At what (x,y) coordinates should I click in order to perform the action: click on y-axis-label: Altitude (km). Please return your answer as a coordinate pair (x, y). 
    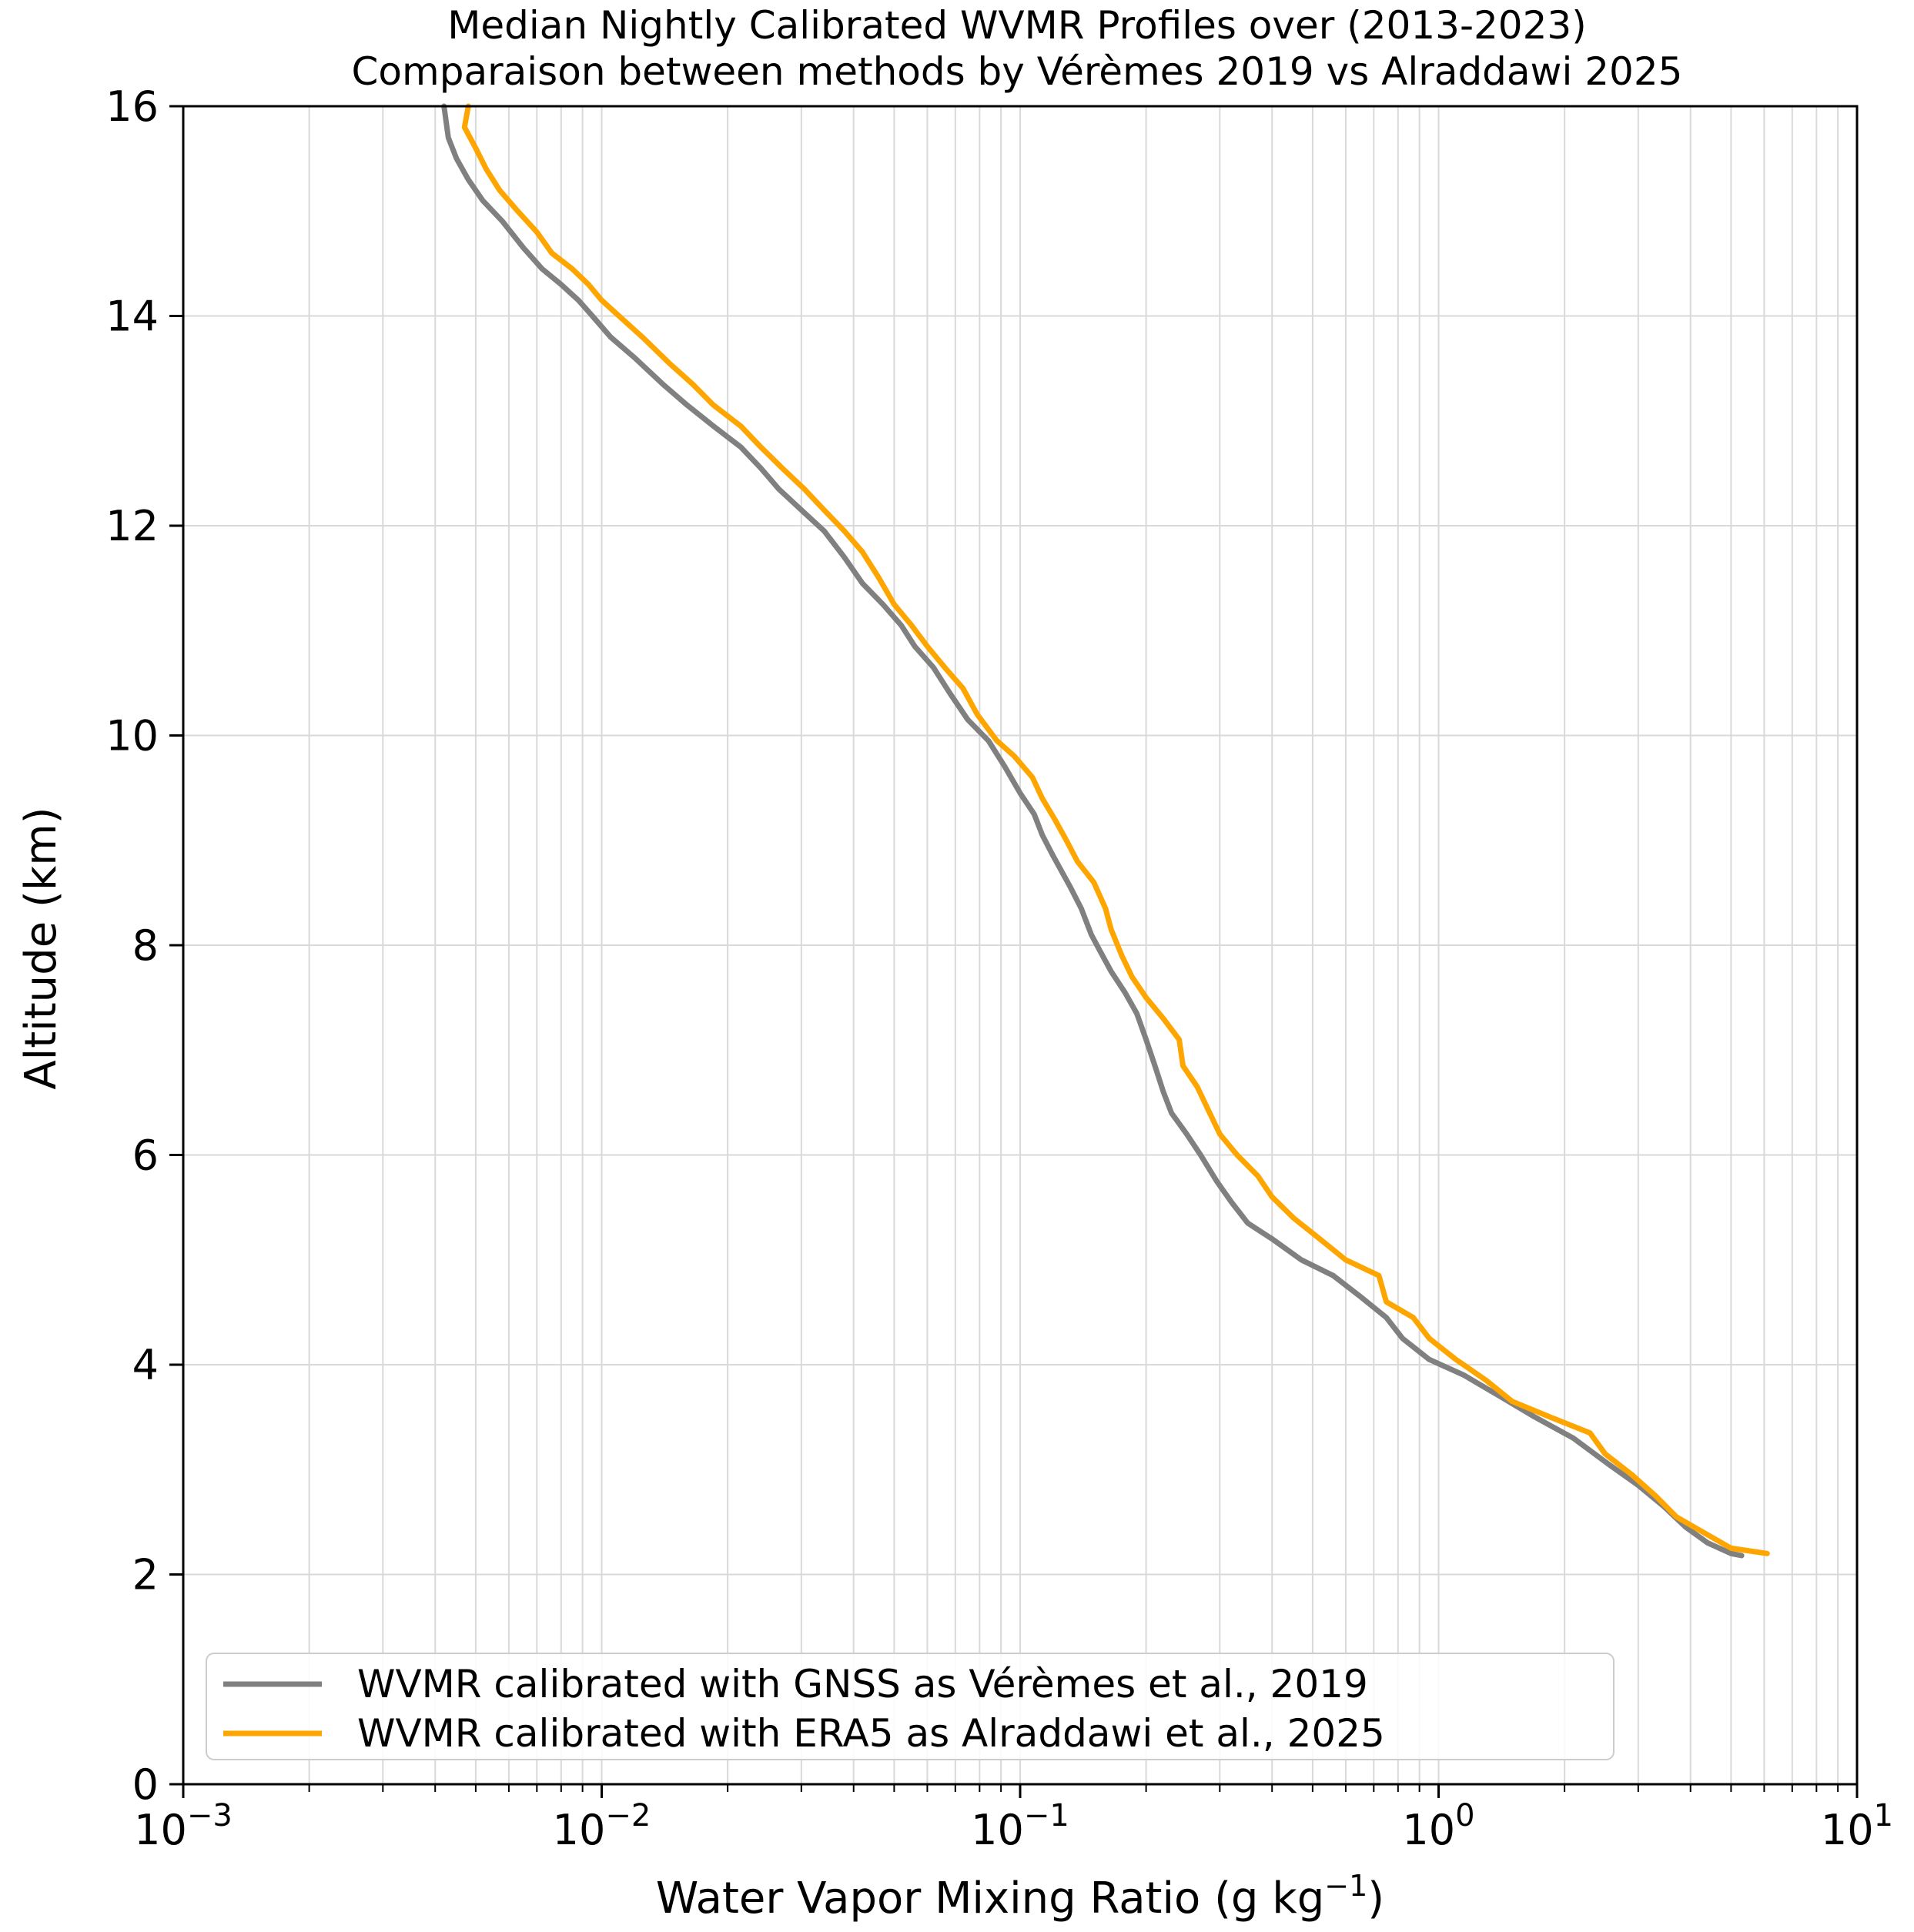
    Looking at the image, I should click on (41, 948).